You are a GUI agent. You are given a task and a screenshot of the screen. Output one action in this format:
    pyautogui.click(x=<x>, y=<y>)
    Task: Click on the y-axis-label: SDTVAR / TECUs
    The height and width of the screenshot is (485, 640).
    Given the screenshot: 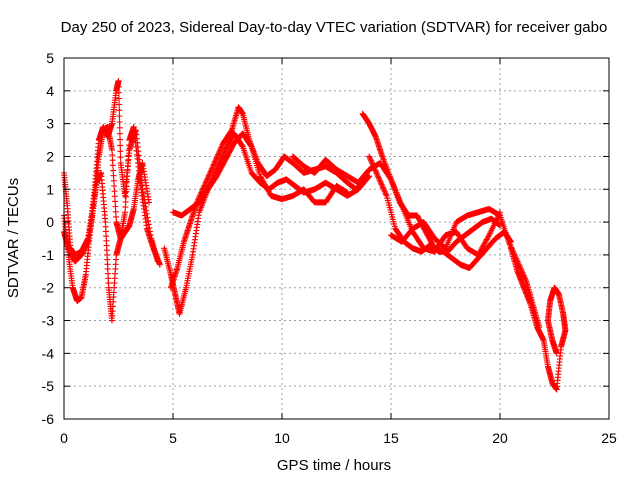 What is the action you would take?
    pyautogui.click(x=13, y=238)
    